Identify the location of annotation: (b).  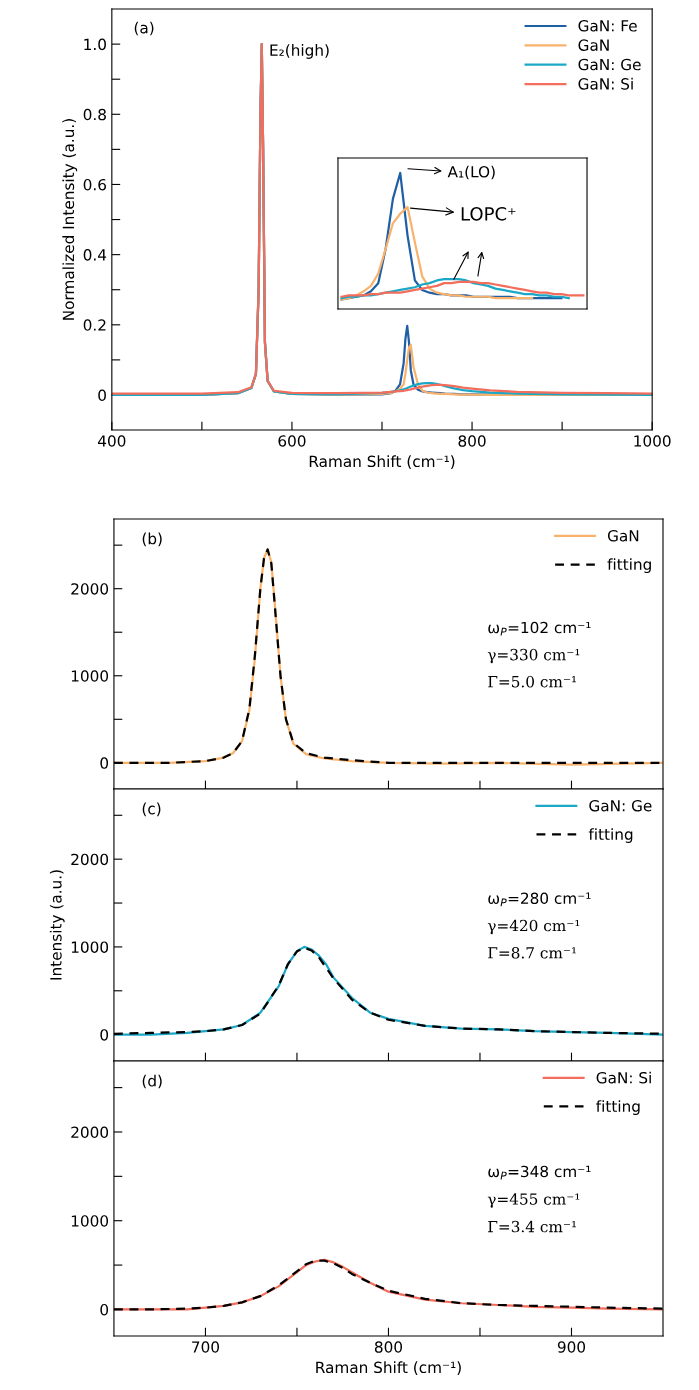
(152, 539).